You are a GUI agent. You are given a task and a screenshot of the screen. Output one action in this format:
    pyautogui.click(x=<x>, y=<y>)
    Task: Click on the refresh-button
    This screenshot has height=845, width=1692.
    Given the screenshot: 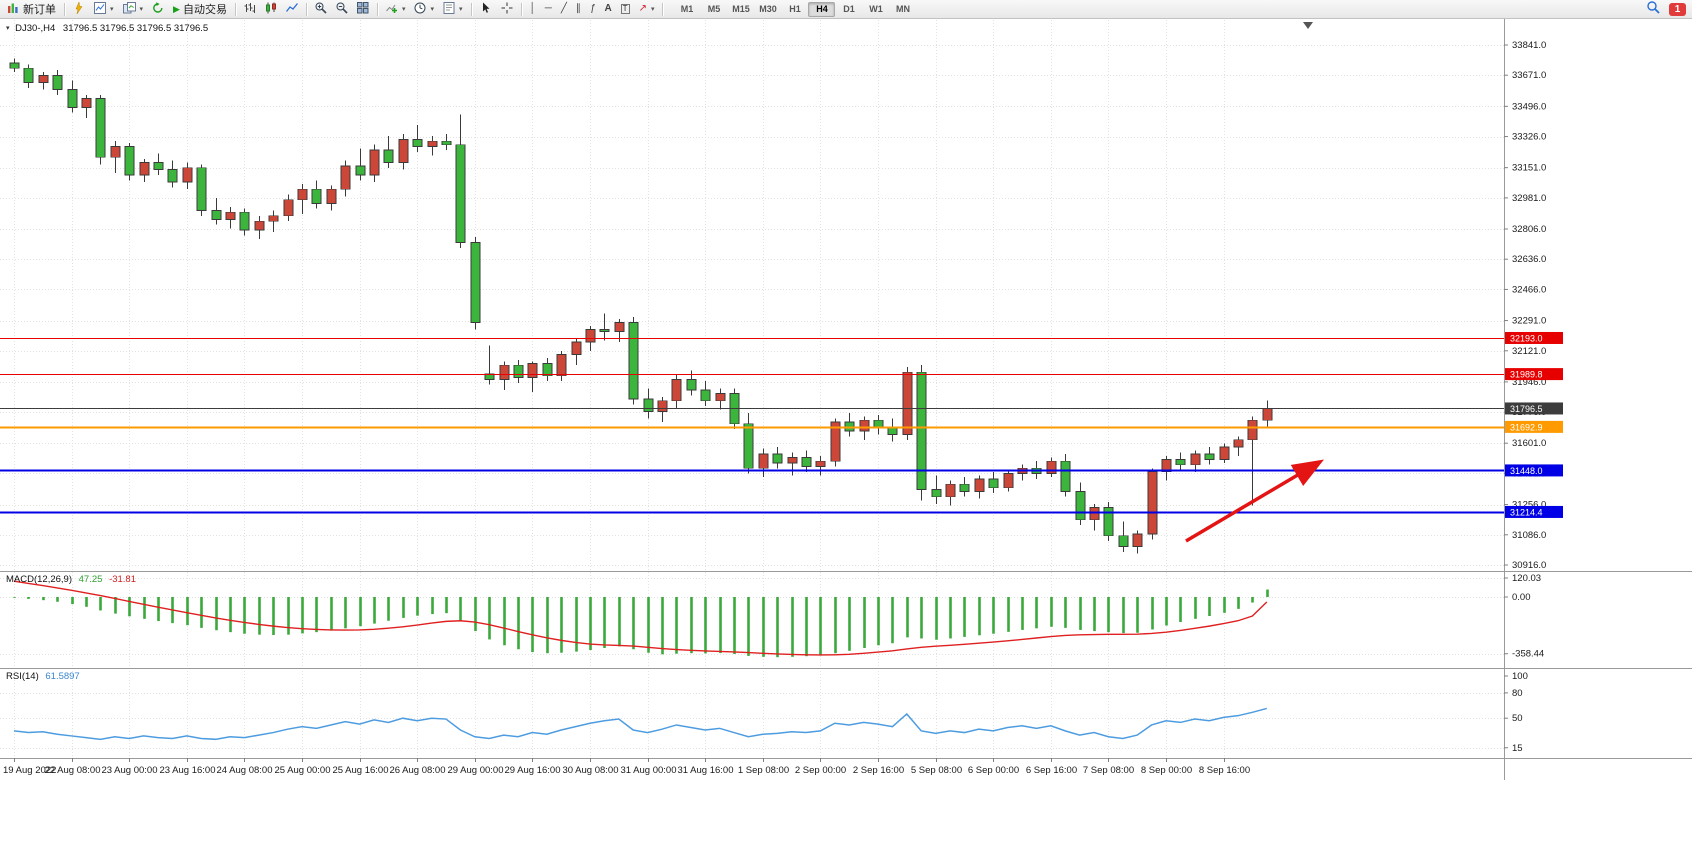 What is the action you would take?
    pyautogui.click(x=158, y=9)
    